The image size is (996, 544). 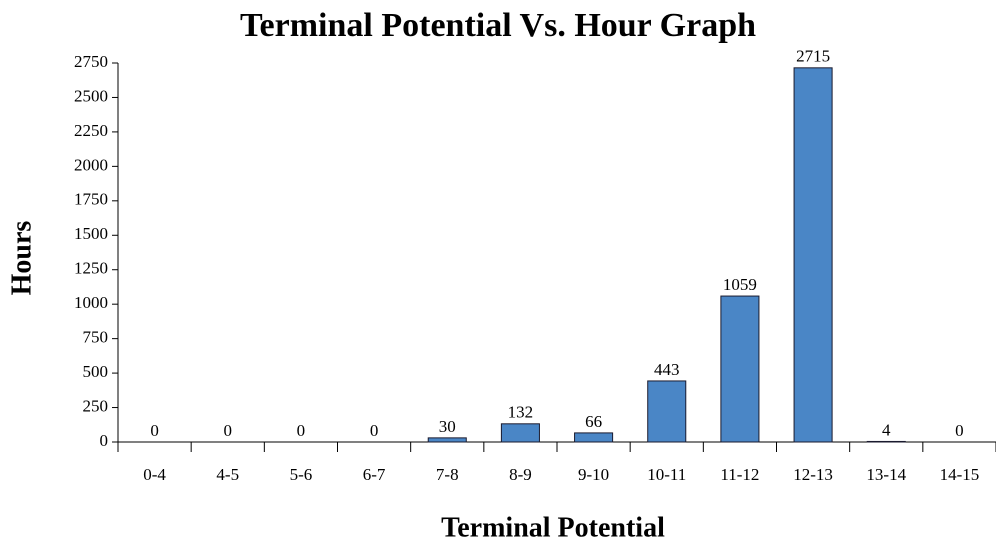 I want to click on y-tick-label: 500, so click(x=96, y=371).